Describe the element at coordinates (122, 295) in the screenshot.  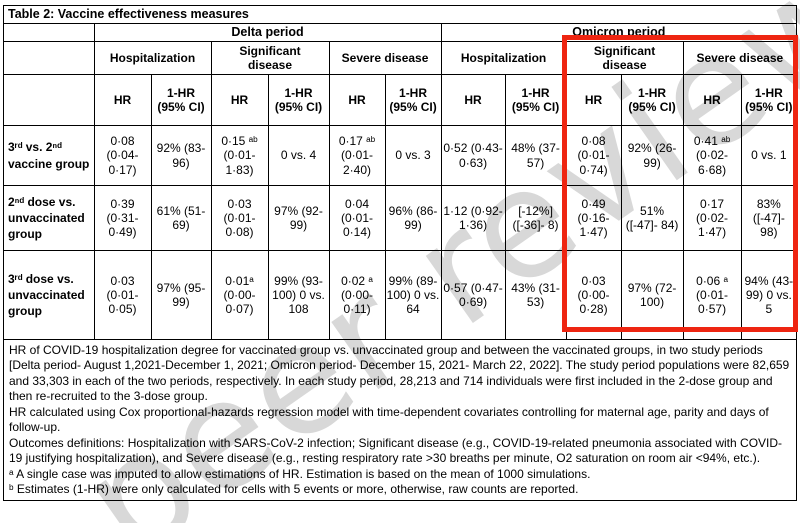
I see `table-cell: 0·03 (0·01- 0·05)` at that location.